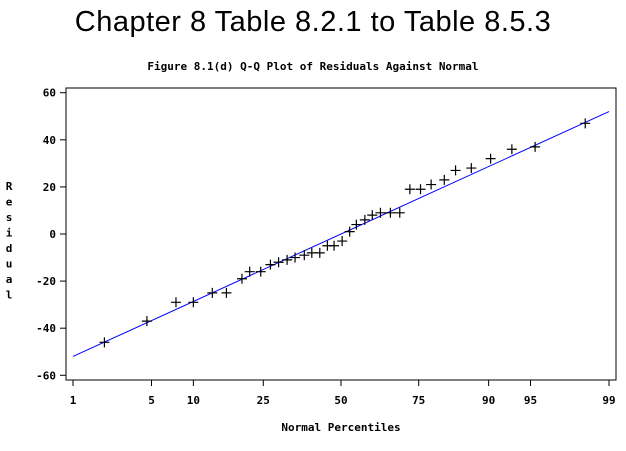 The image size is (626, 451). I want to click on y-tick-label: -20, so click(46, 281).